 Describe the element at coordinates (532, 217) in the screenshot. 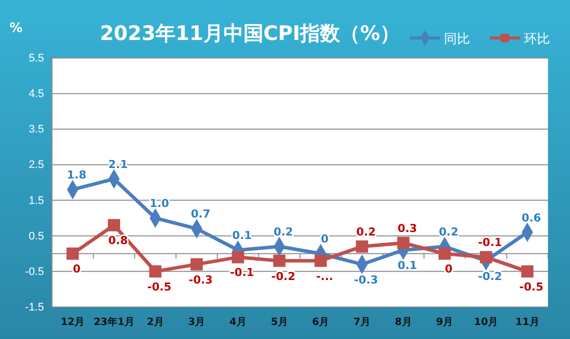

I see `data-label: 0.6` at that location.